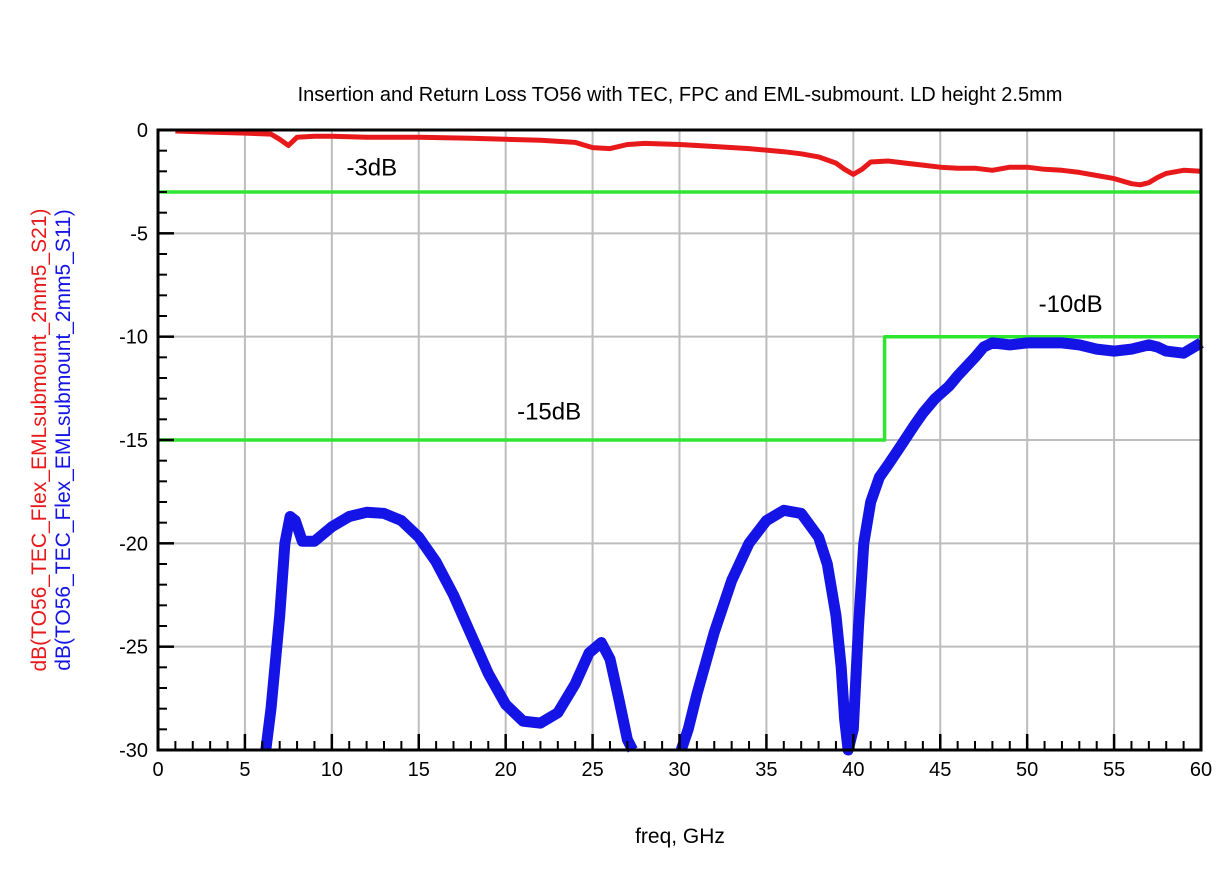  I want to click on x-tick-label: 5, so click(244, 770).